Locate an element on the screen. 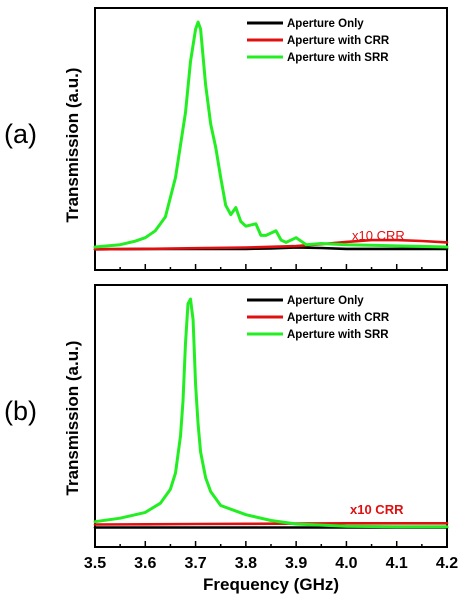 This screenshot has width=459, height=598. x-tick-label: 3.6 is located at coordinates (145, 563).